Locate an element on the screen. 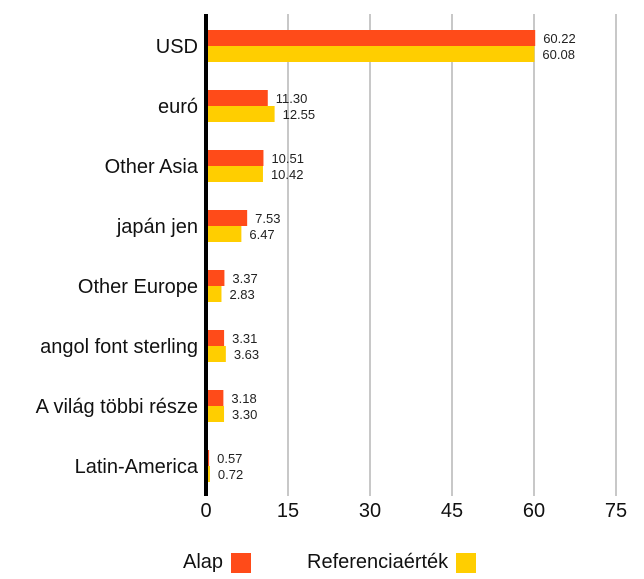  value-label: 60.08 is located at coordinates (558, 54).